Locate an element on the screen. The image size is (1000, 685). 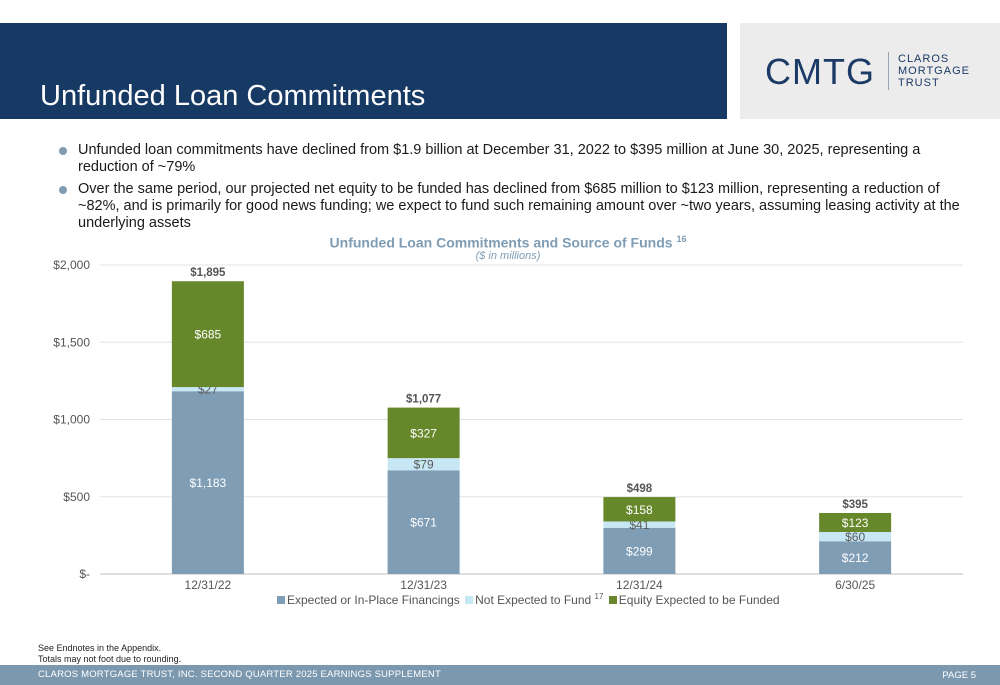
y-tick-label: $1,000 is located at coordinates (71, 420).